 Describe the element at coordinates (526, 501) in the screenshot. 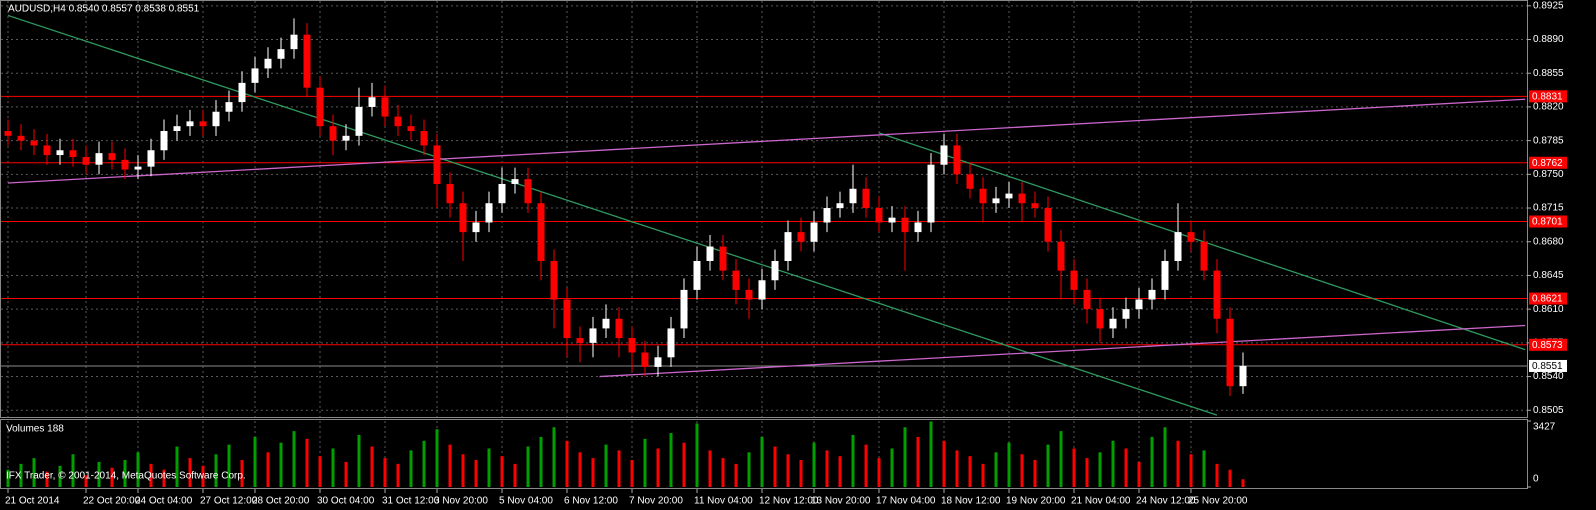

I see `x-tick-label: 5 Nov 04:00` at that location.